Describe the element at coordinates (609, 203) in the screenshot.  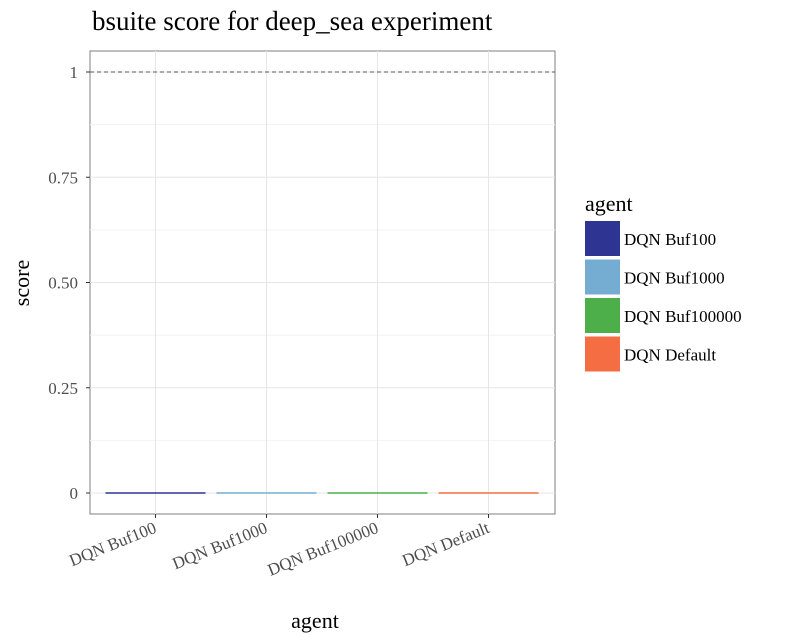
I see `legend-title: agent` at that location.